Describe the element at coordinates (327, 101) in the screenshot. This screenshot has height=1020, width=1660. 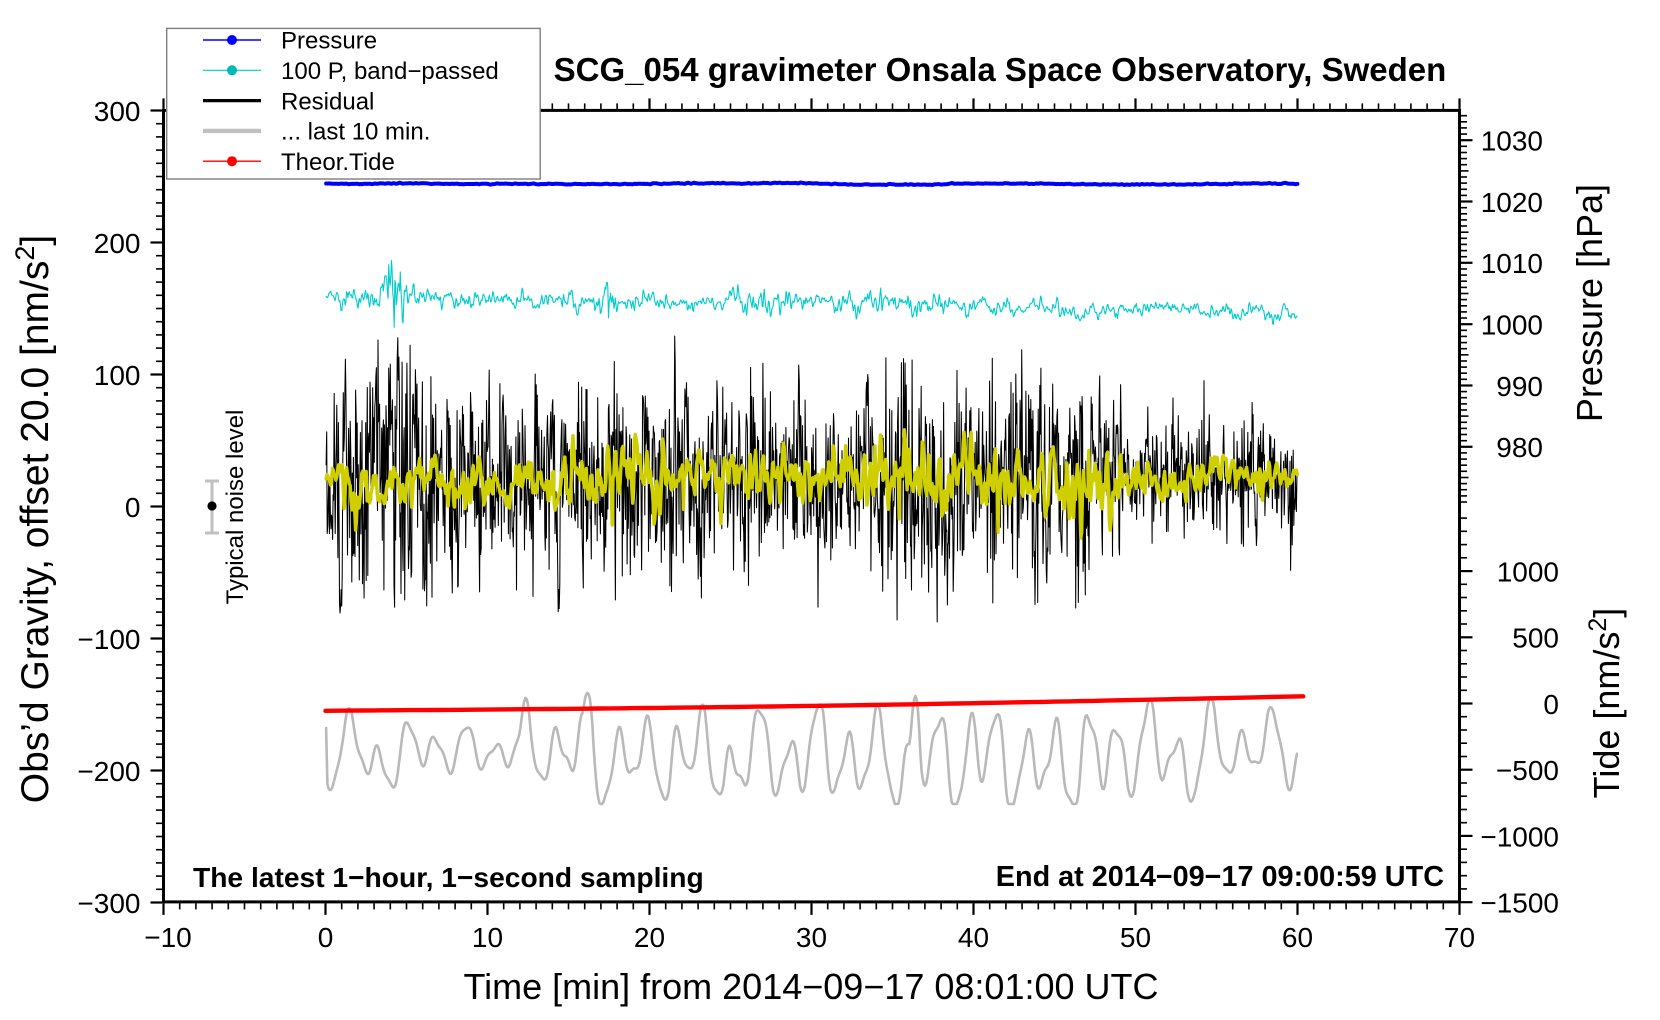
I see `svg-text: Residual` at that location.